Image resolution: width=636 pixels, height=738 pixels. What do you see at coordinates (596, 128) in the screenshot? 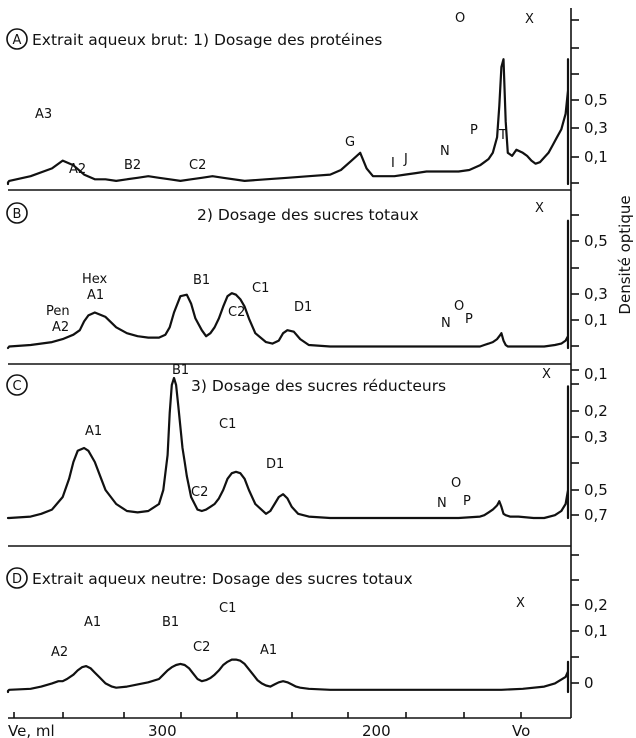
I see `panel-a-tick-label-1: 0,3` at bounding box center [596, 128].